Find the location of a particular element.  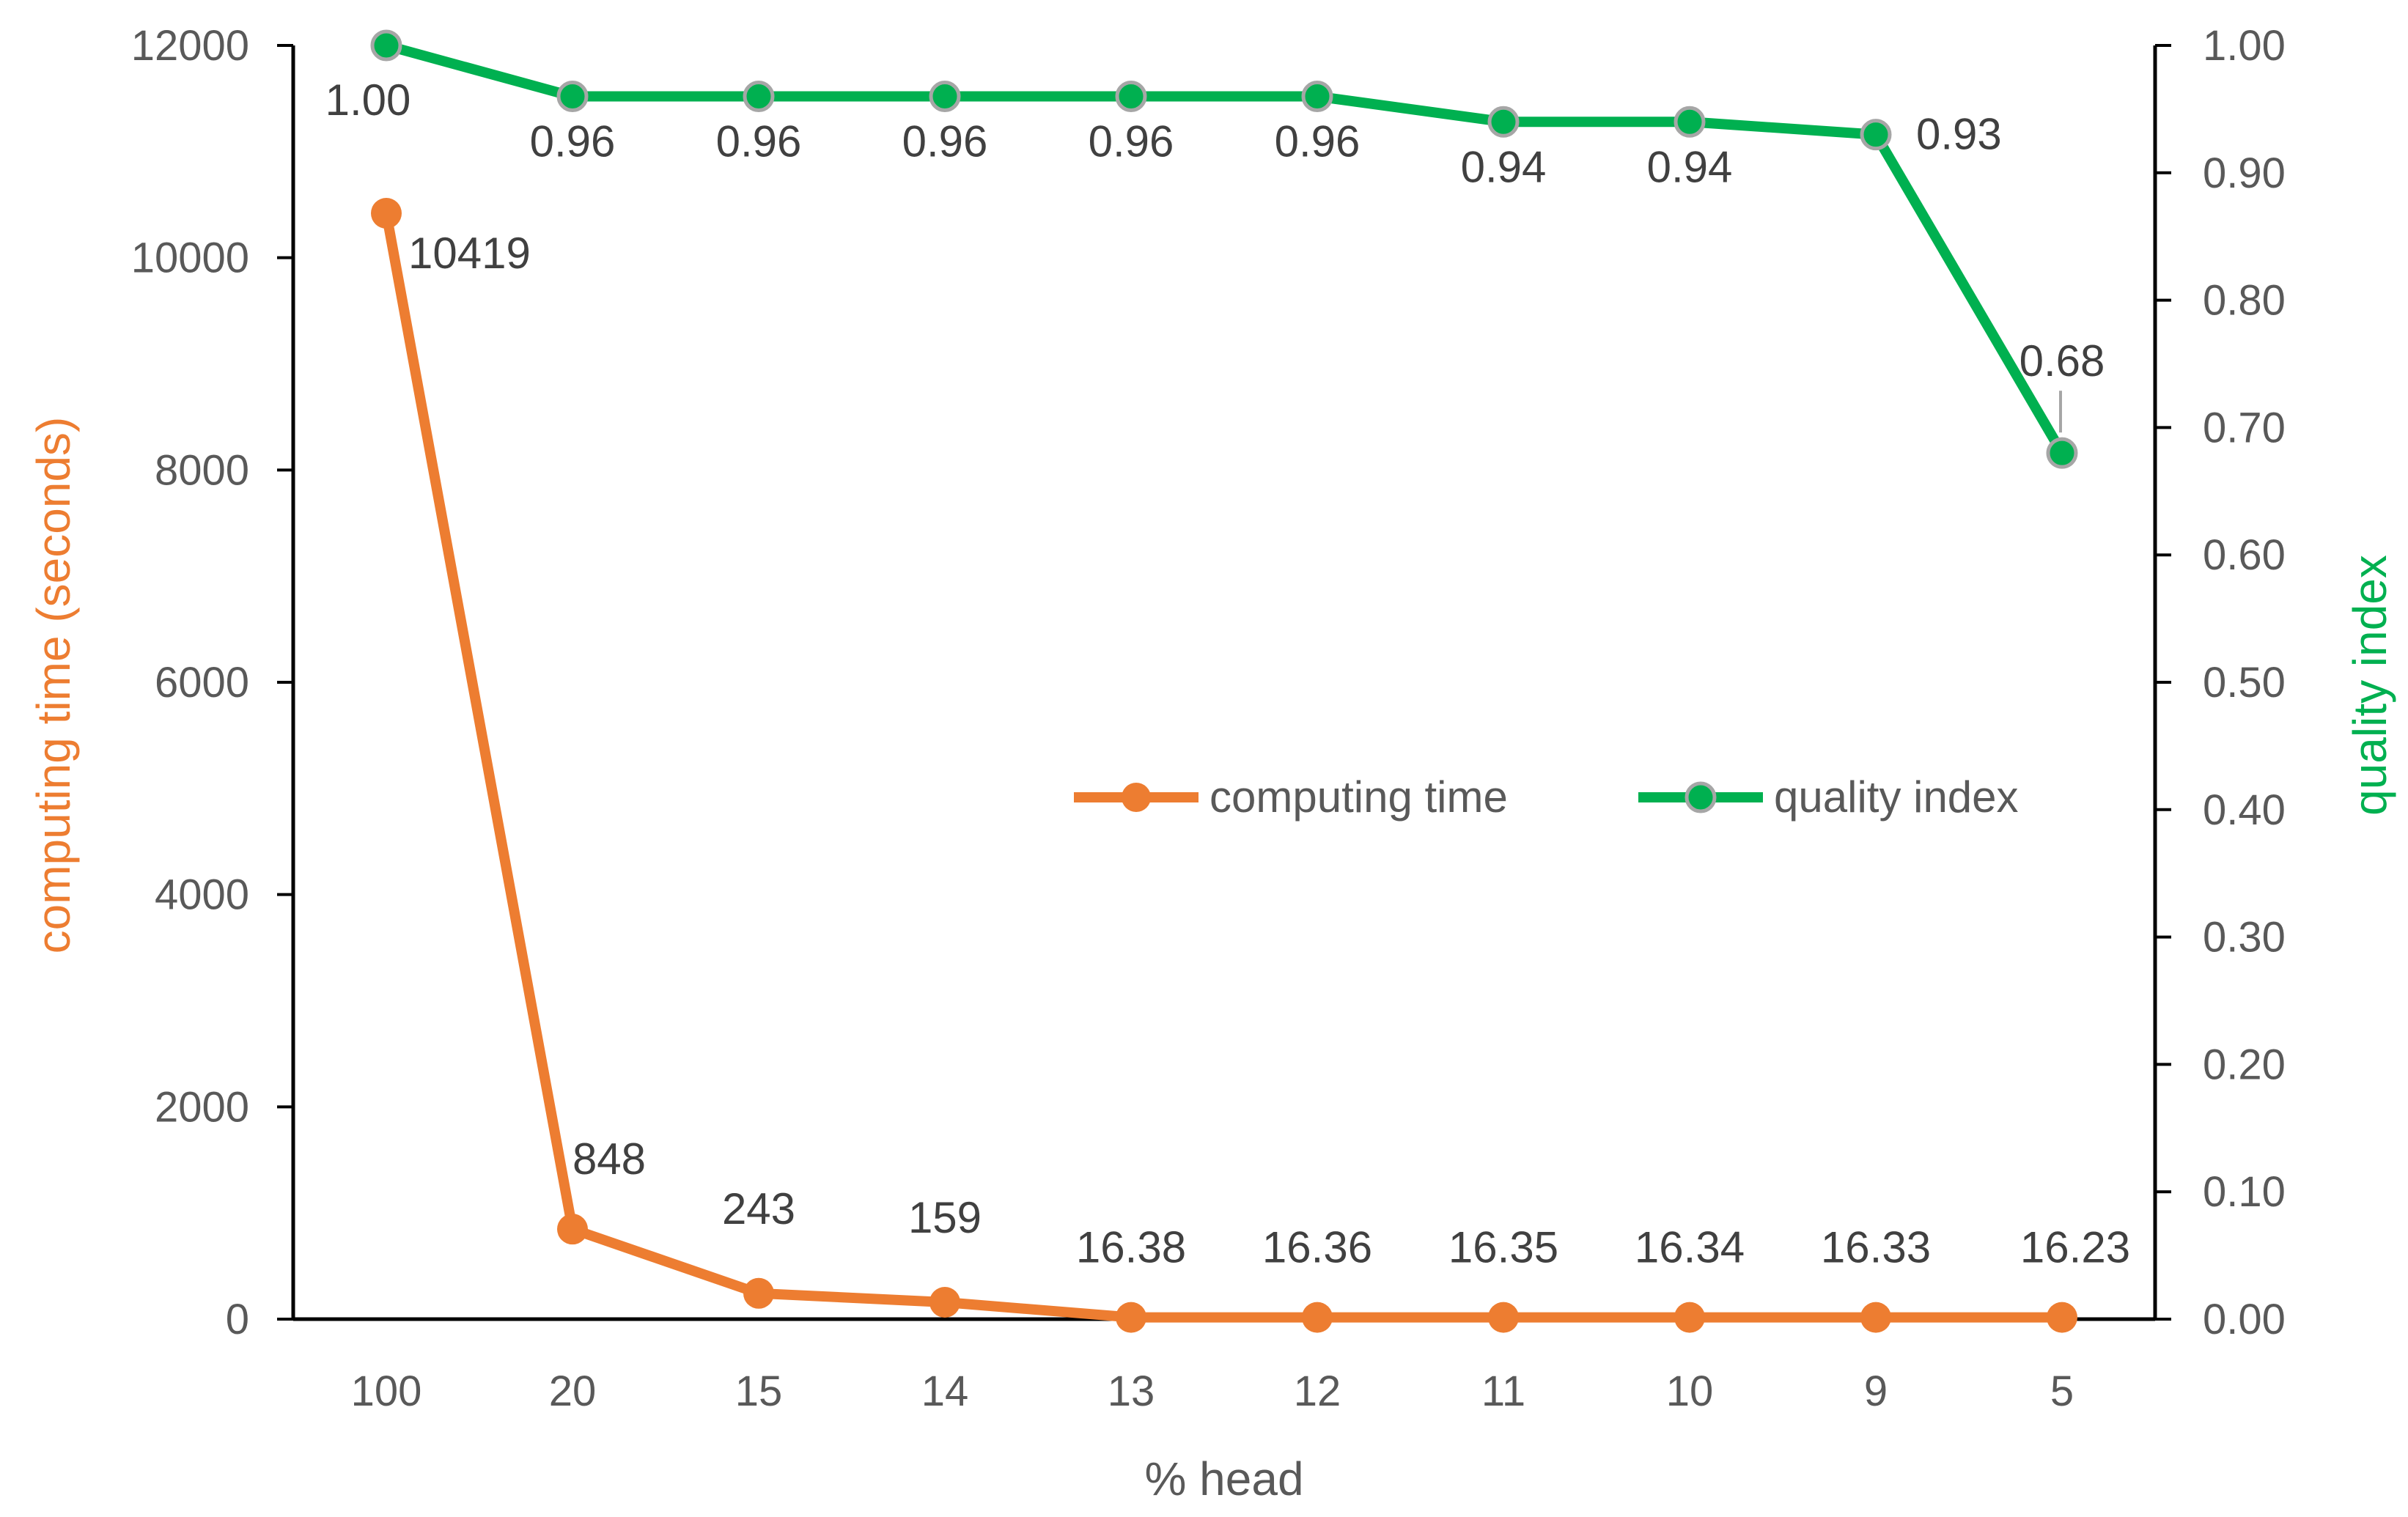

data-label-quality-index: 1.00 is located at coordinates (368, 100).